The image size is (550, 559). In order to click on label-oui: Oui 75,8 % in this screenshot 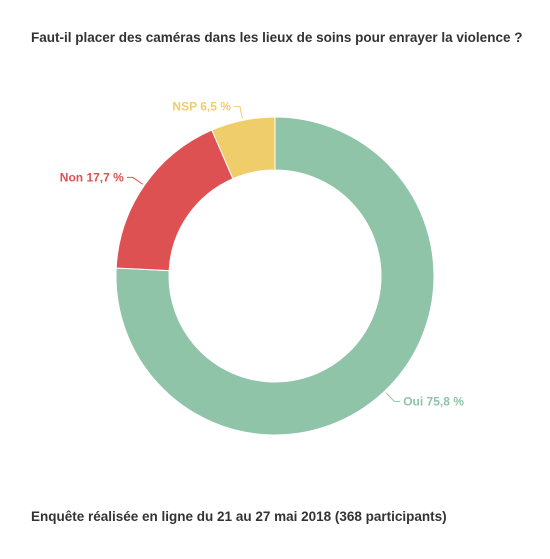, I will do `click(433, 401)`.